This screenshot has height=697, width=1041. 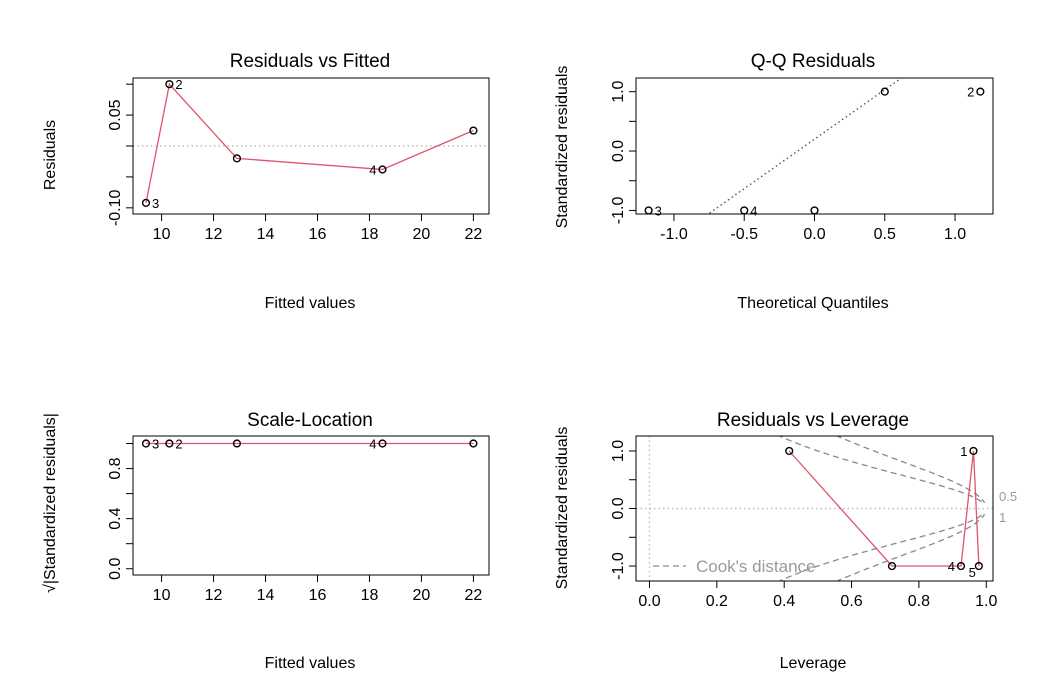 What do you see at coordinates (115, 468) in the screenshot?
I see `y-tick-label: 0.8` at bounding box center [115, 468].